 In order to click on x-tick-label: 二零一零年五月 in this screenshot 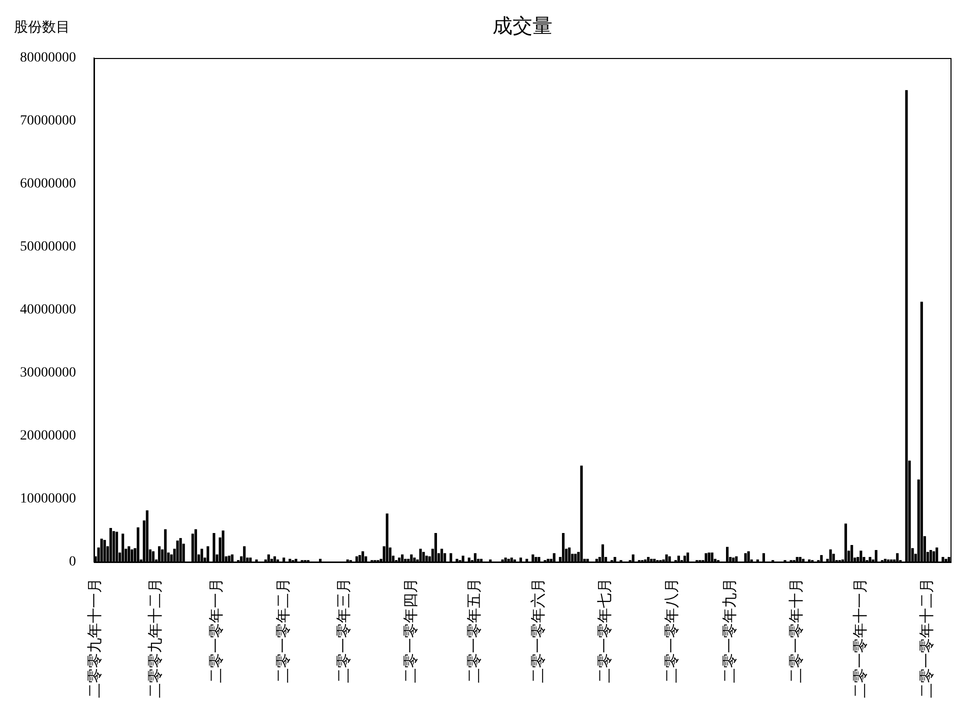, I will do `click(475, 630)`.